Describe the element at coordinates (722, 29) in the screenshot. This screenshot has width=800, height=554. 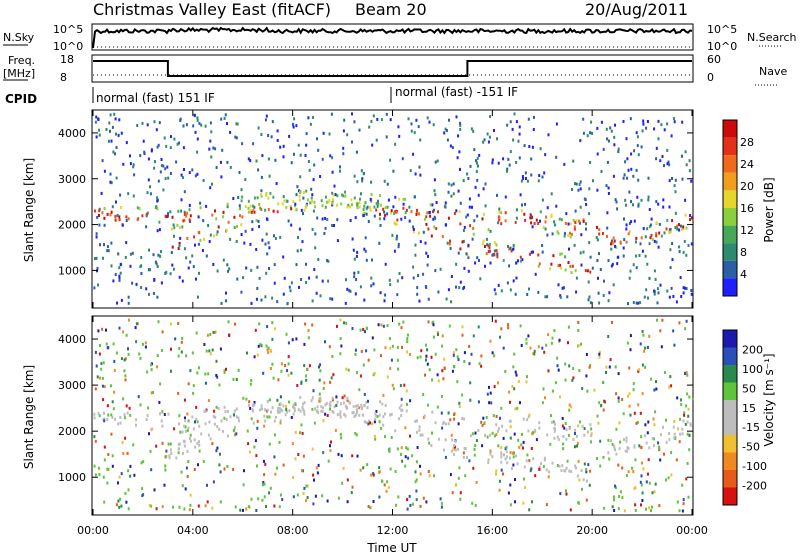
I see `nsearch-tick-top: 10^5` at that location.